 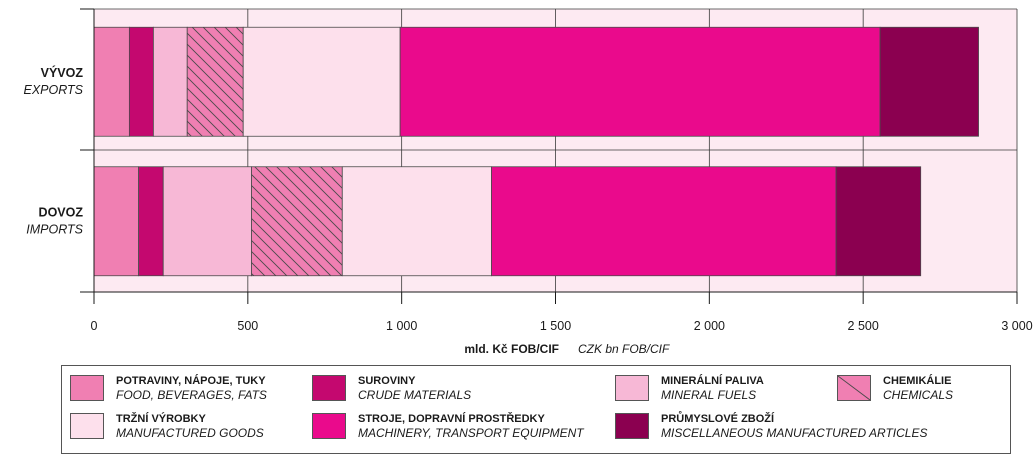 What do you see at coordinates (917, 381) in the screenshot?
I see `legend-label: CHEMIKÁLIE` at bounding box center [917, 381].